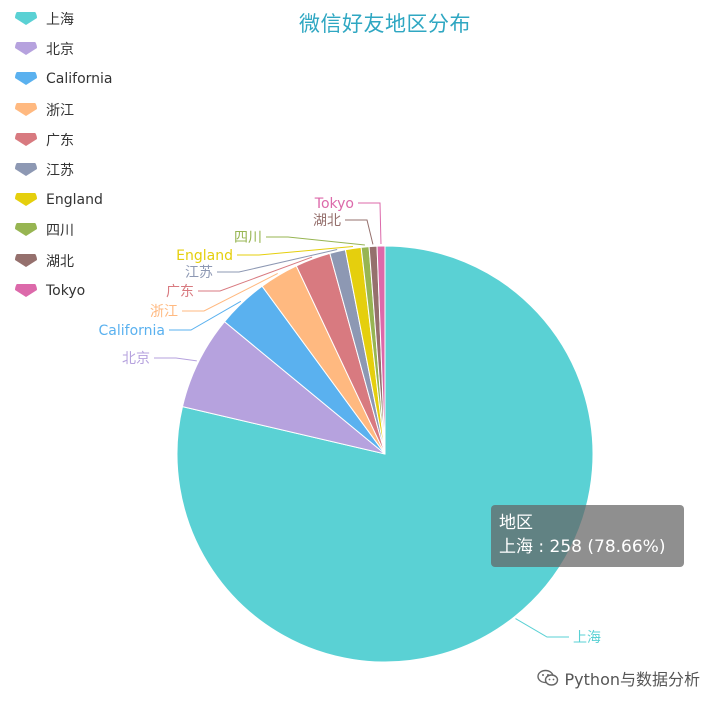  What do you see at coordinates (632, 679) in the screenshot?
I see `watermark-text: Python与数据分析` at bounding box center [632, 679].